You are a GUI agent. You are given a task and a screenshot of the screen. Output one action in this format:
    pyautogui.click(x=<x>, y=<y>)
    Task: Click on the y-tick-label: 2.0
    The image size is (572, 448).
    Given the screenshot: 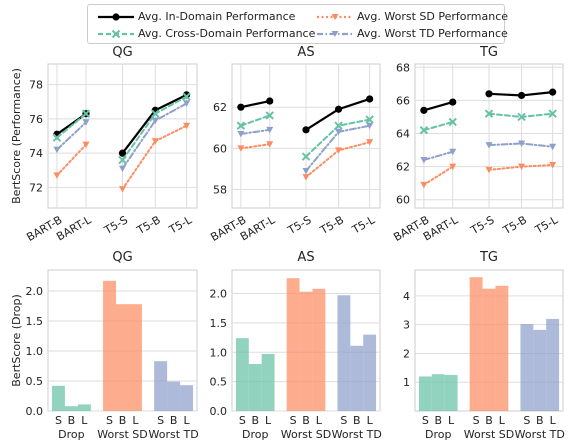 What is the action you would take?
    pyautogui.click(x=219, y=294)
    